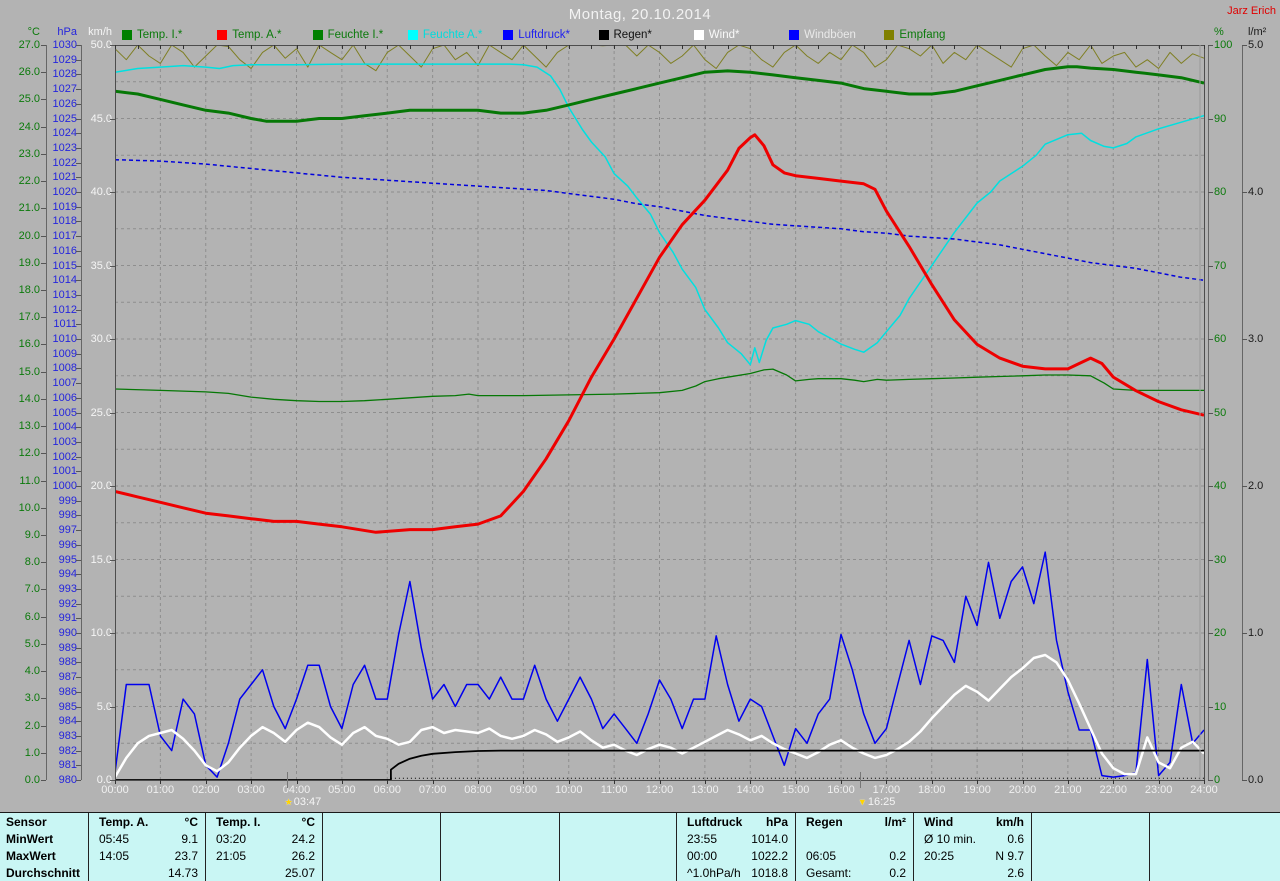  I want to click on table-cell-time: 03:20, so click(231, 838).